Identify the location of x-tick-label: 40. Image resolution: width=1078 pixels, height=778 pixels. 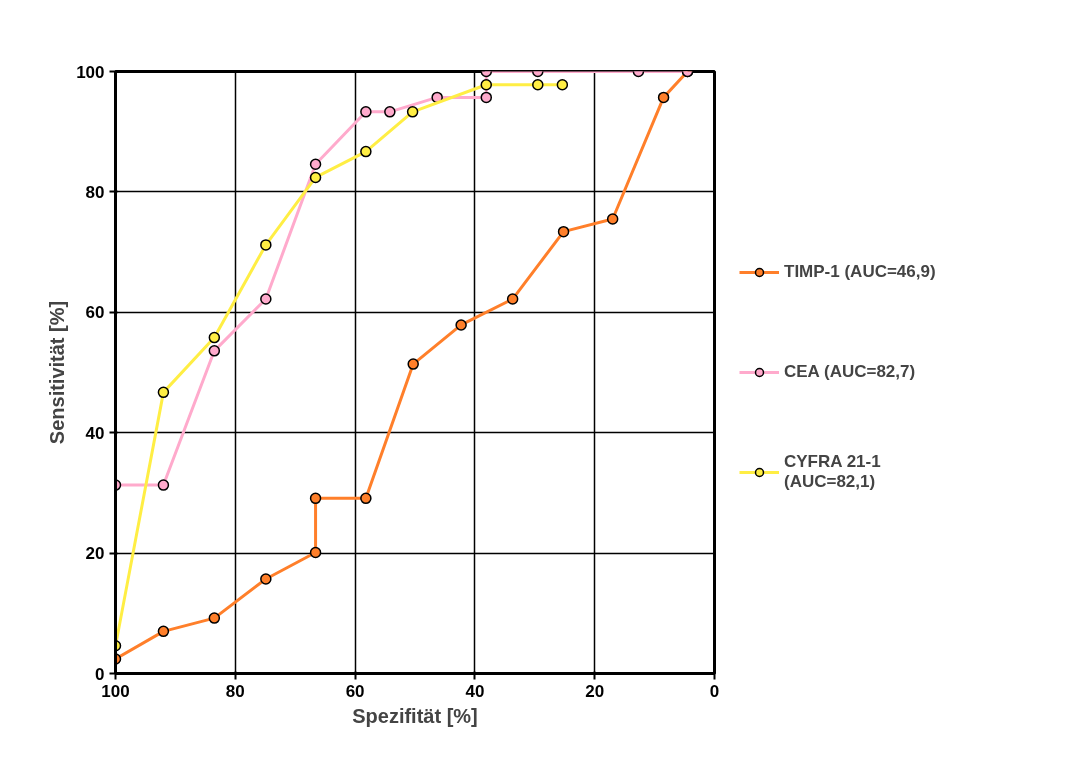
(475, 691).